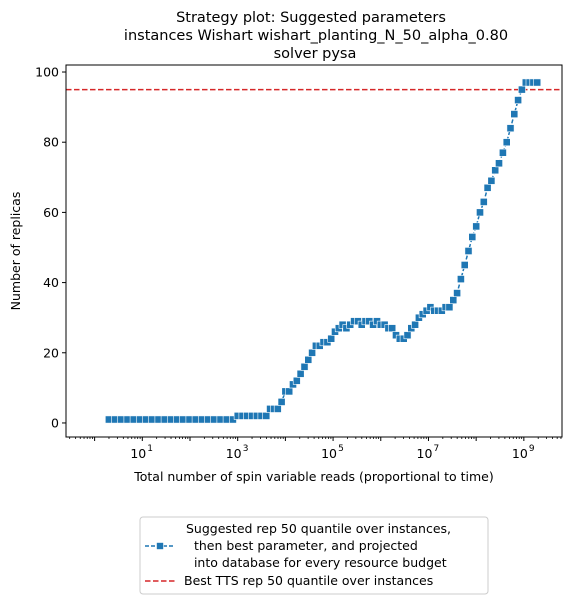  I want to click on legend-entry-best-tts: Best TTS rep 50 quantile over instances, so click(289, 580).